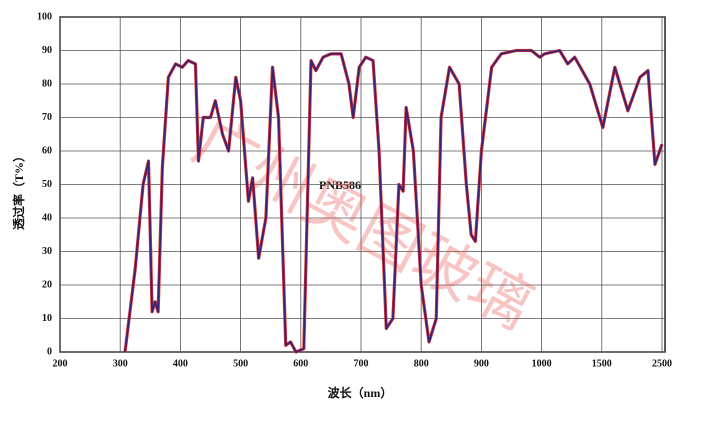  Describe the element at coordinates (47, 217) in the screenshot. I see `y-tick-label: 40` at that location.